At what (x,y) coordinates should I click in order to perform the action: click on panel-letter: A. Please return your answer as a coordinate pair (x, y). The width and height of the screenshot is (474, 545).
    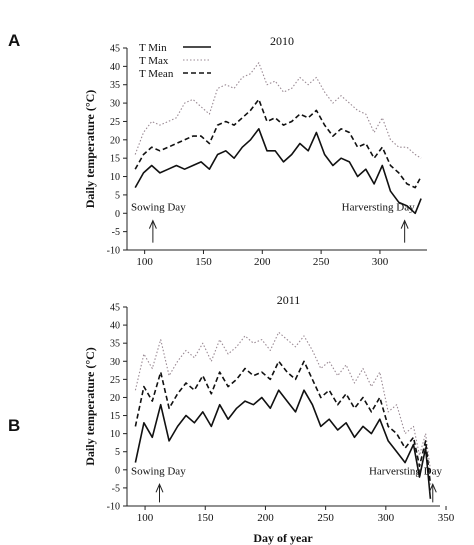
    Looking at the image, I should click on (14, 40).